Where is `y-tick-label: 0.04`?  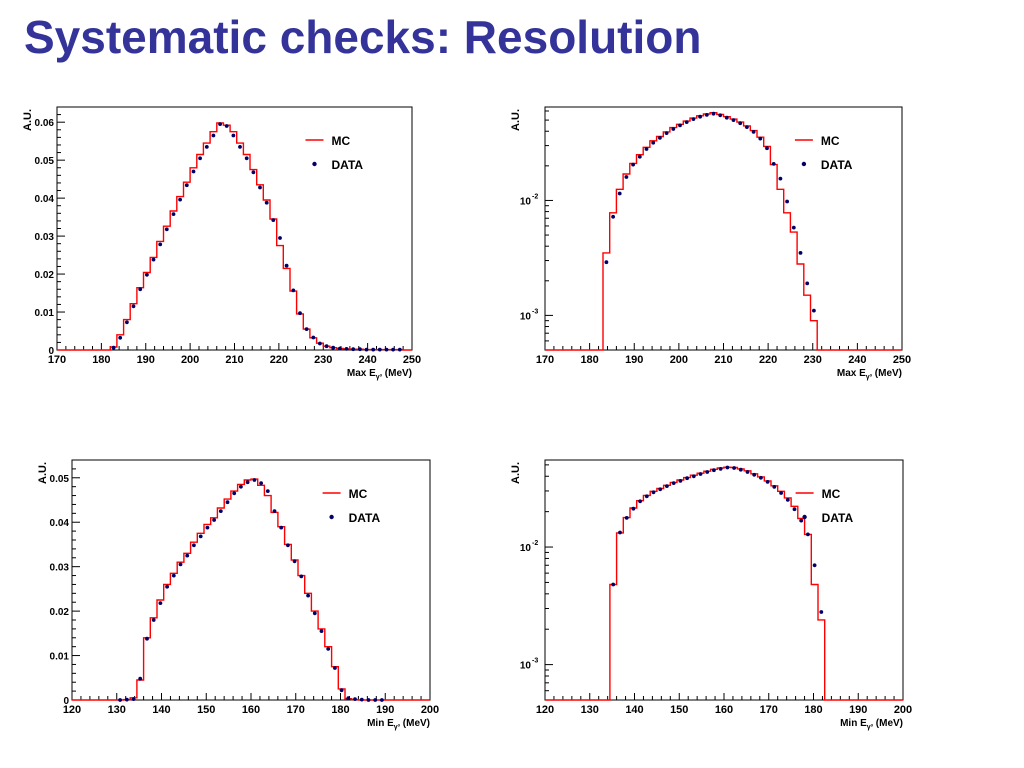 y-tick-label: 0.04 is located at coordinates (45, 199).